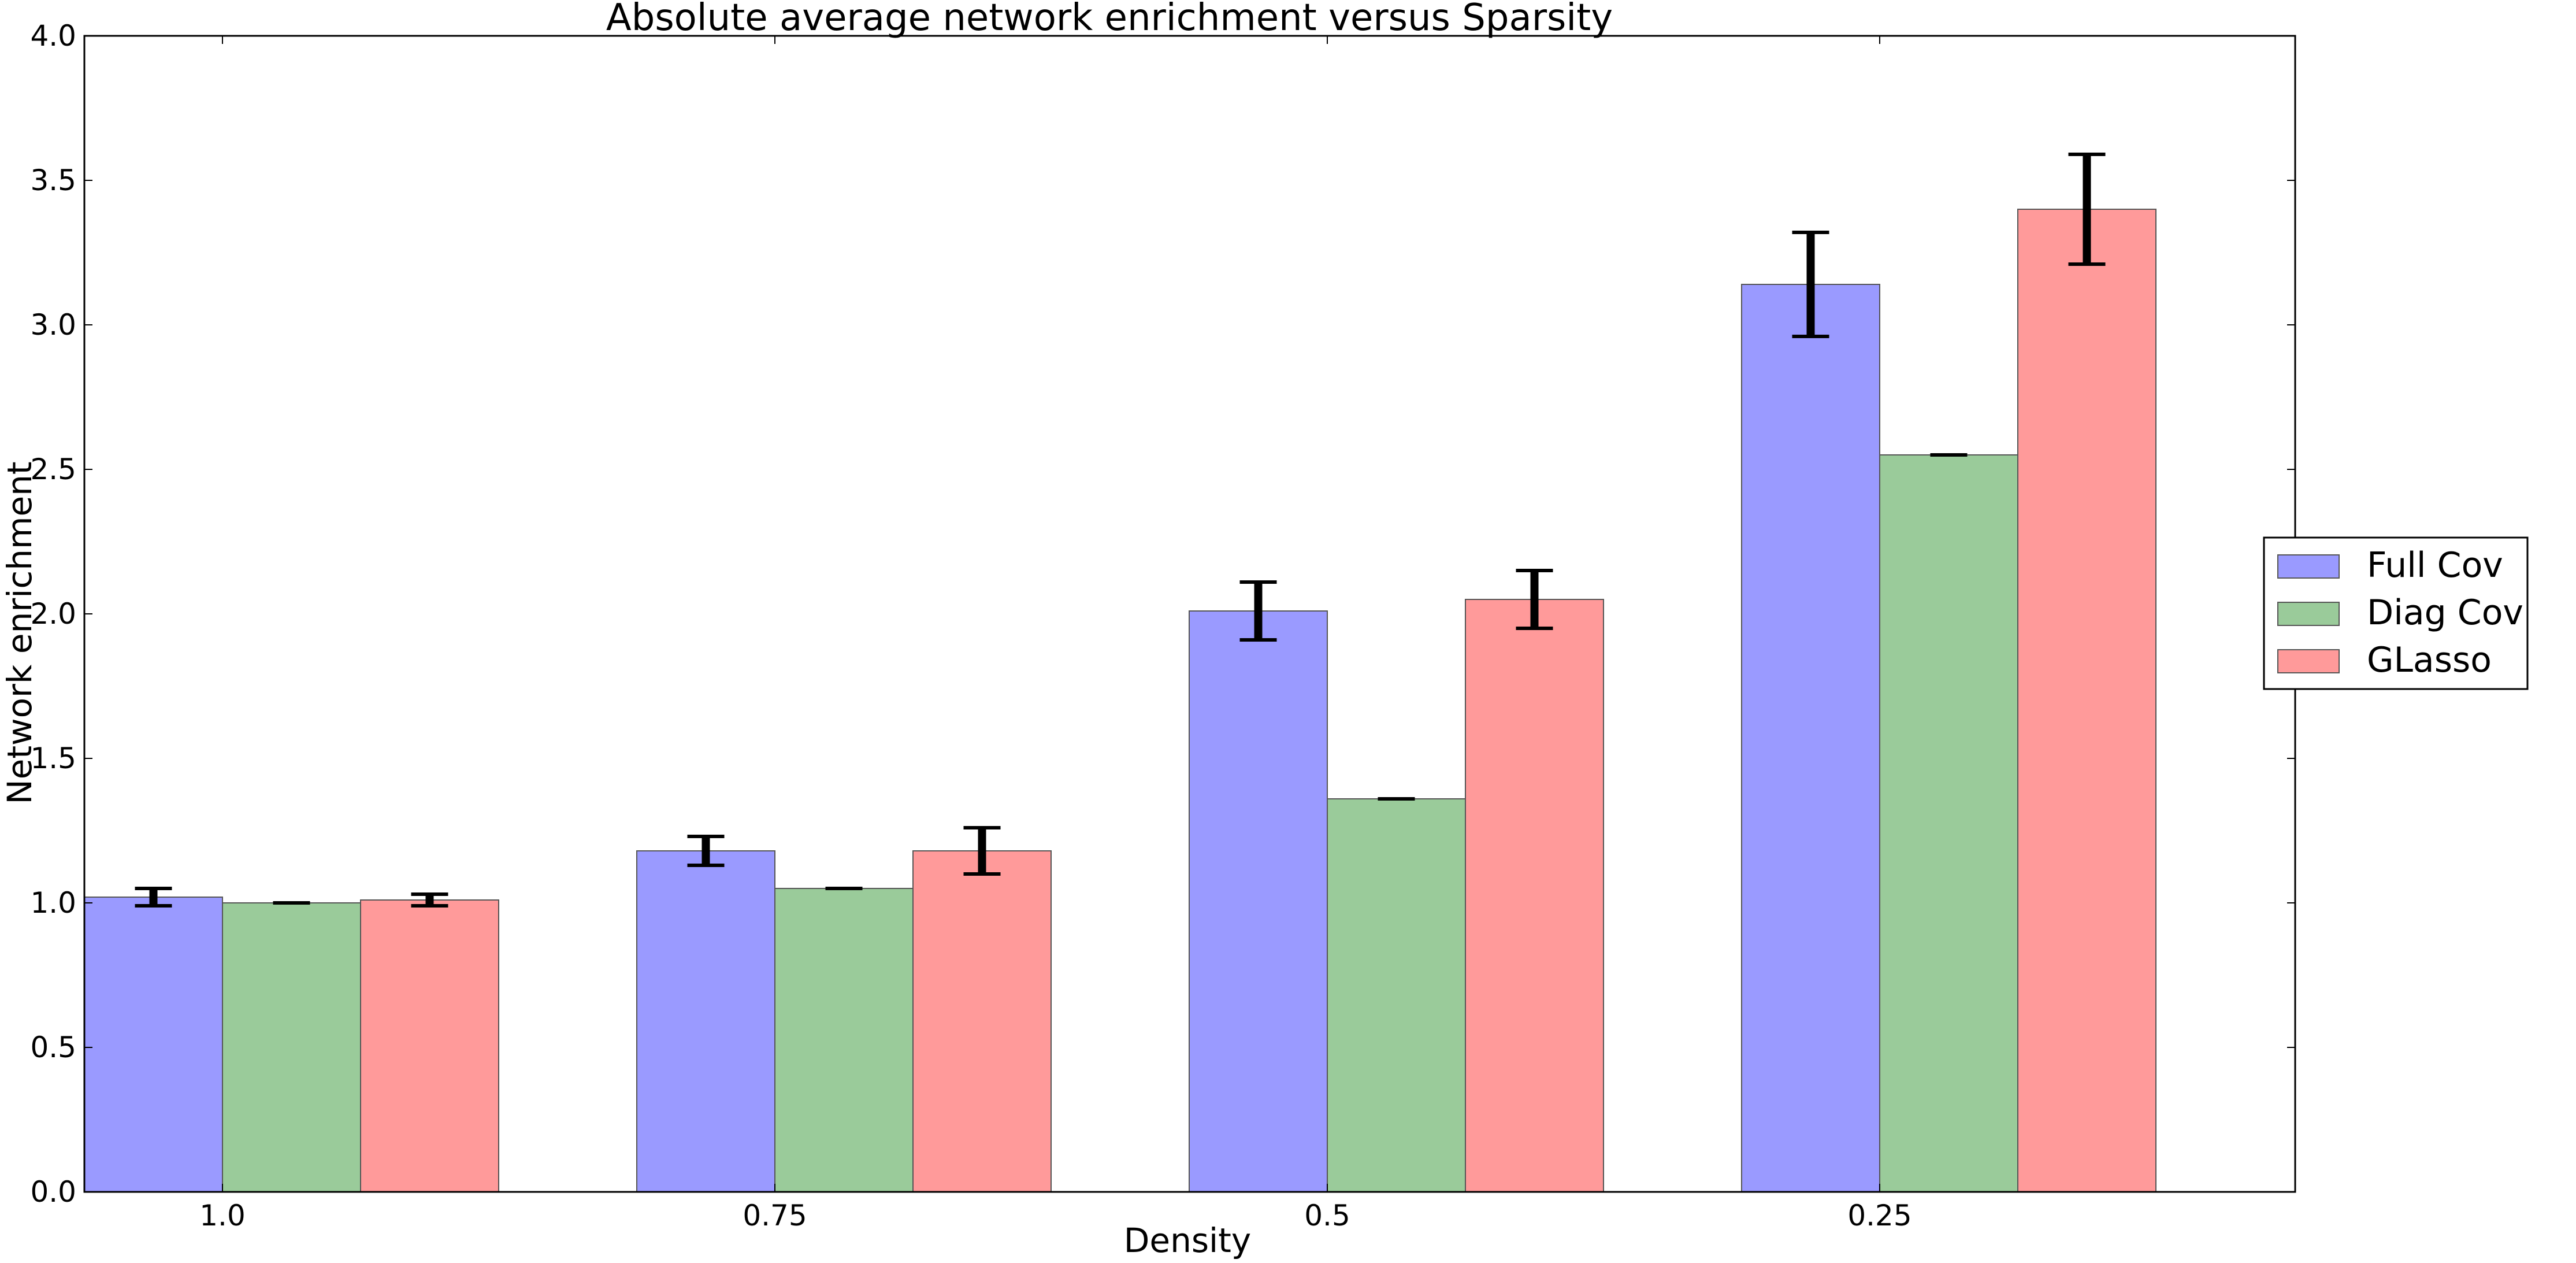 This screenshot has width=2576, height=1263. I want to click on y-tick-label-7: 3.5, so click(53, 180).